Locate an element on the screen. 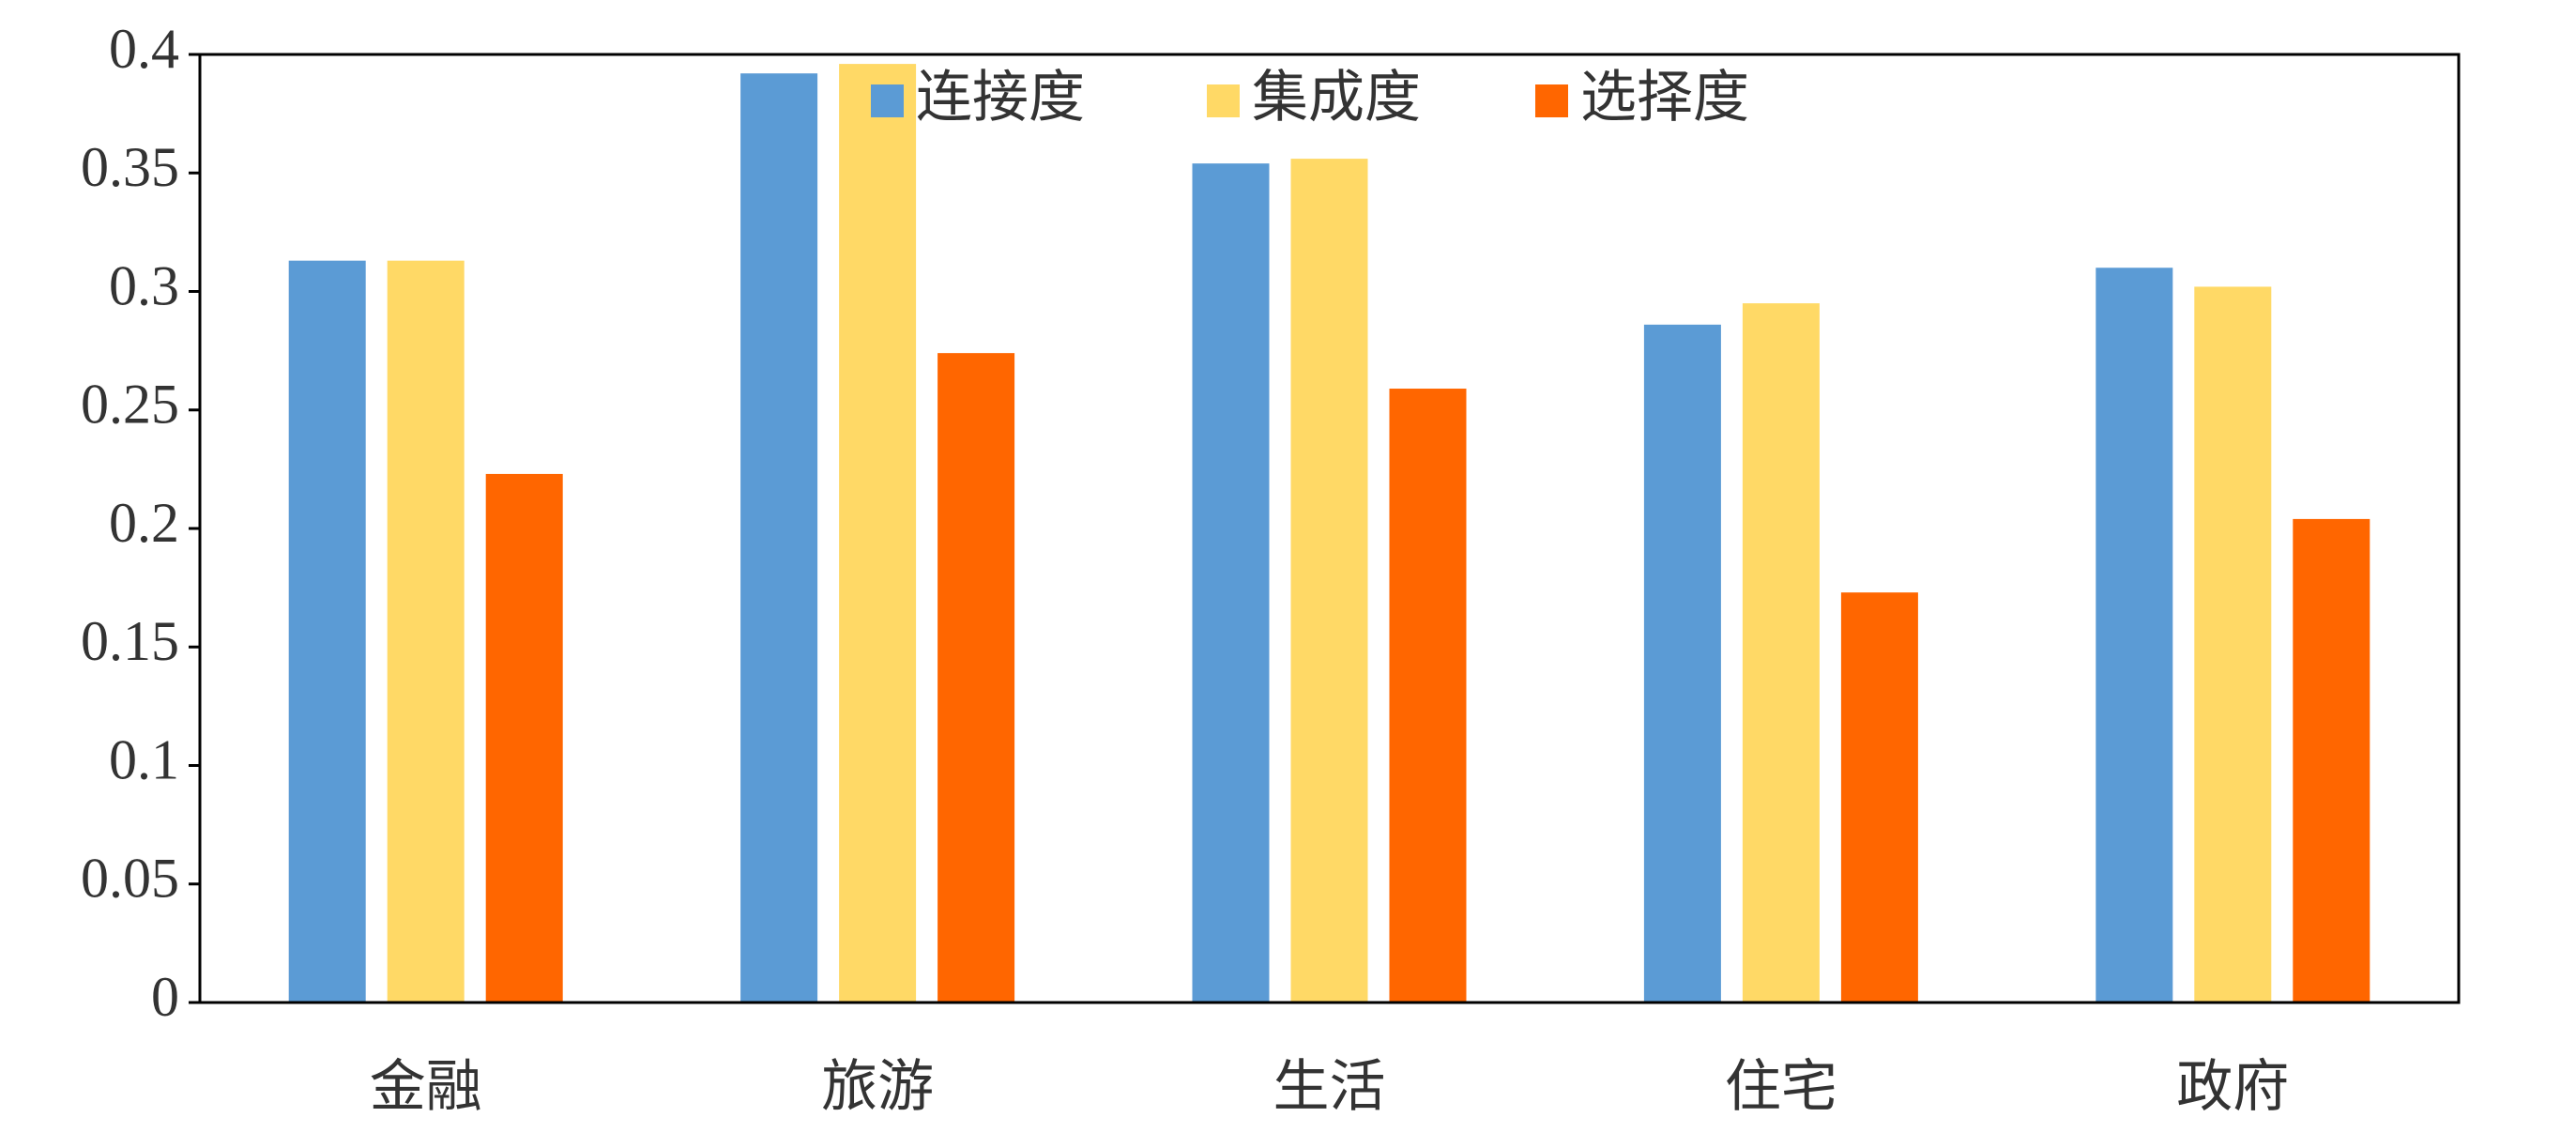  legend-label: 集成度 is located at coordinates (1336, 98).